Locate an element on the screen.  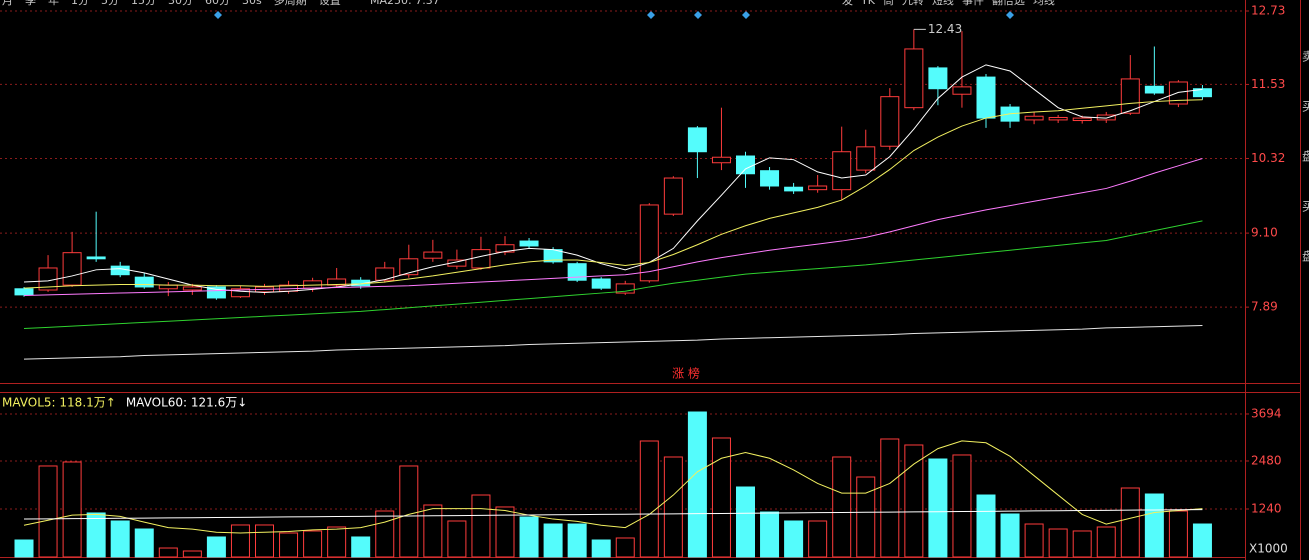
mavol-line is located at coordinates (613, 514).